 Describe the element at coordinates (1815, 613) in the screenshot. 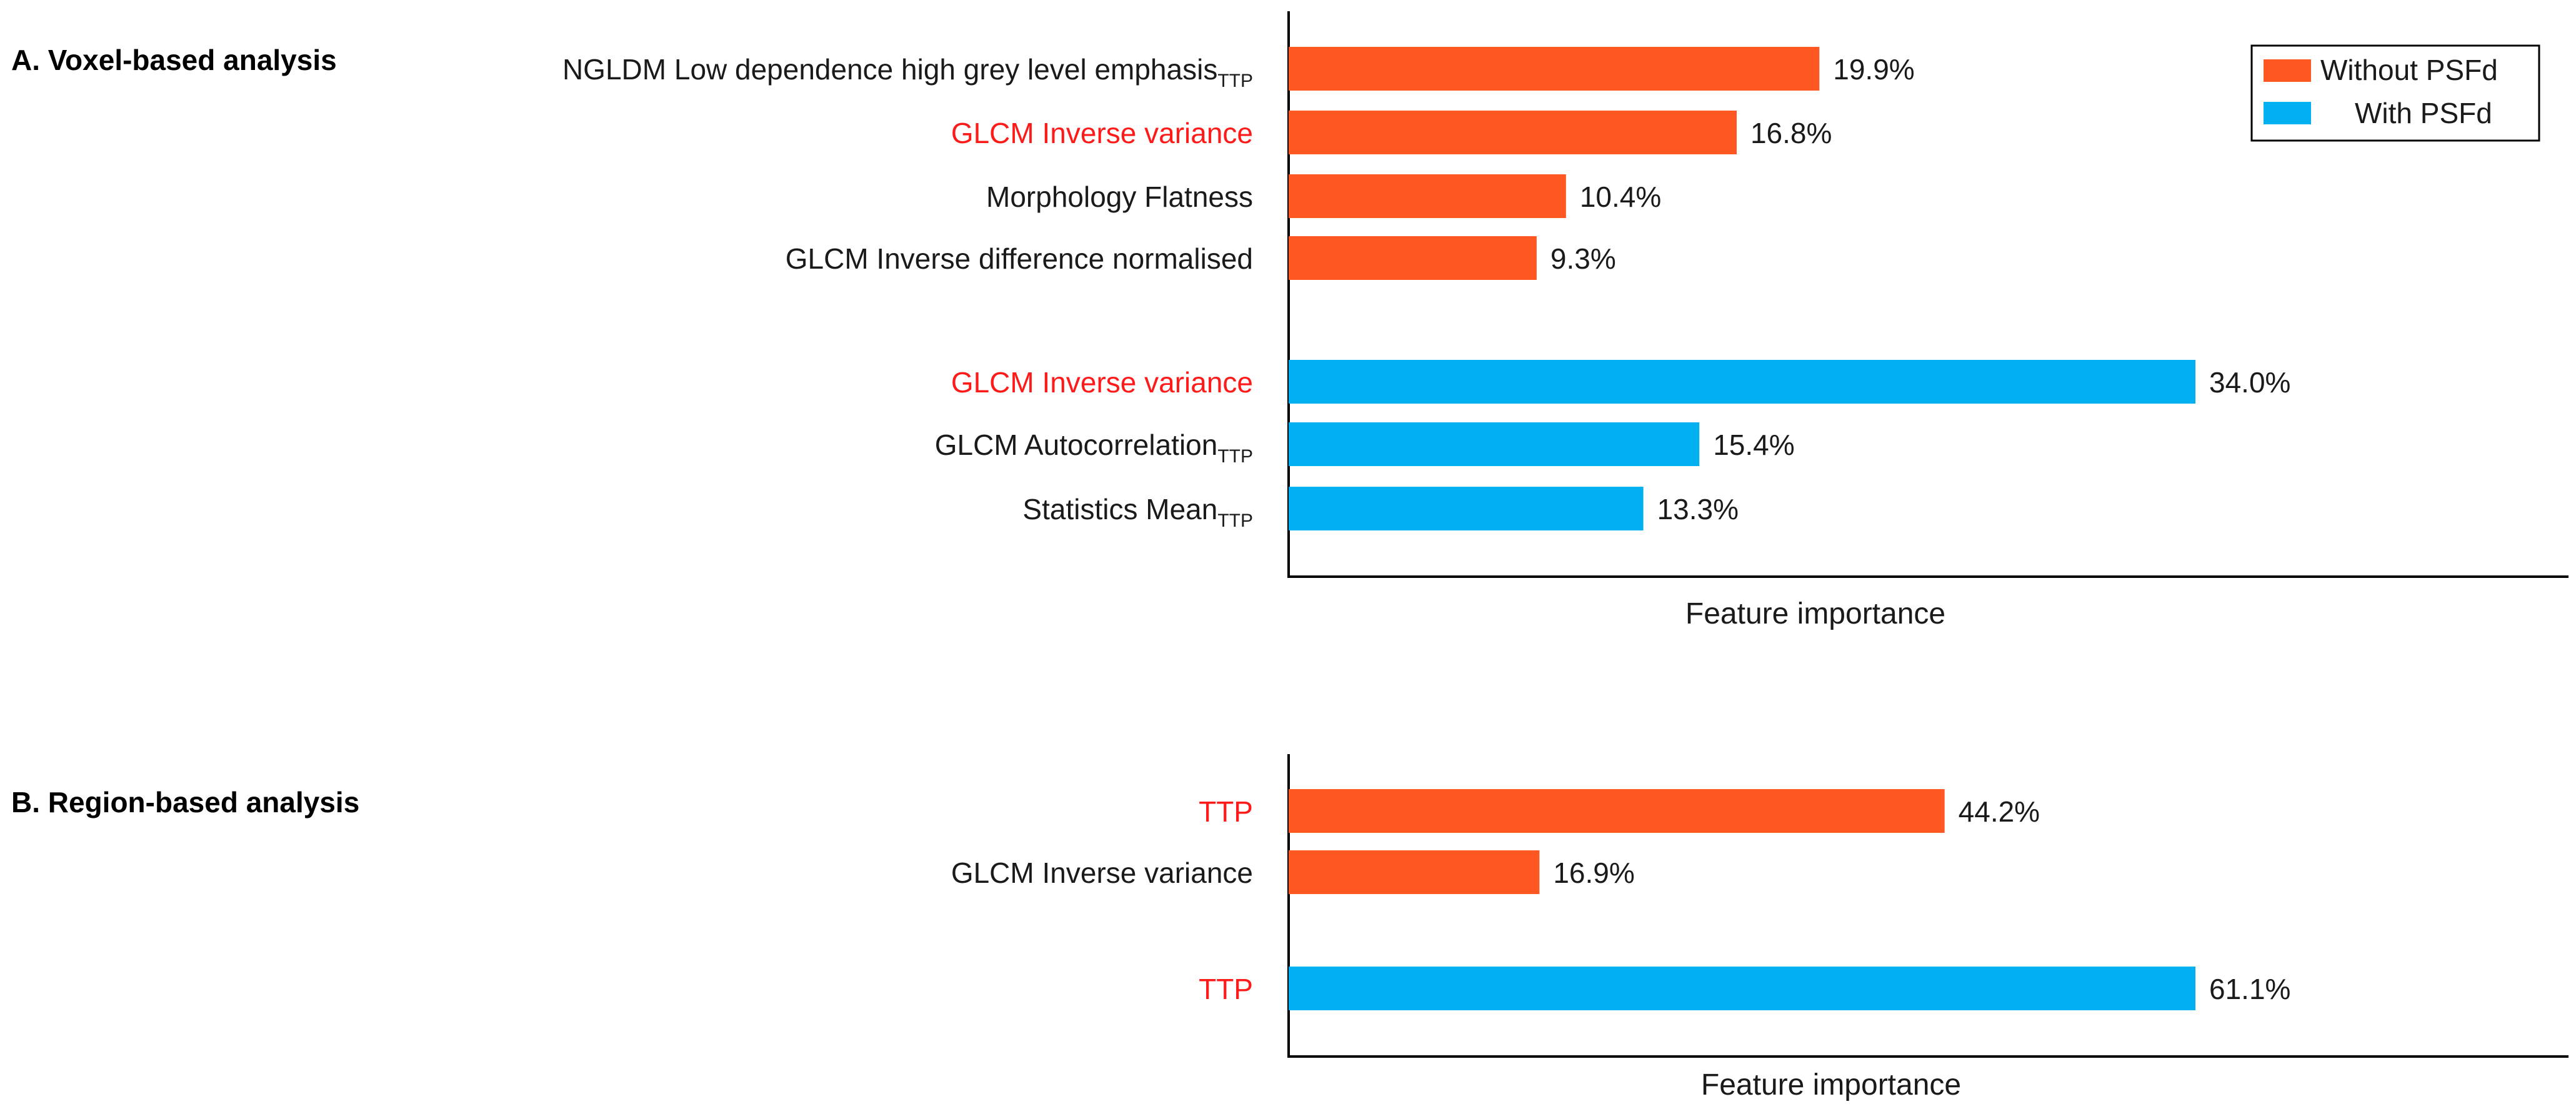

I see `panel-a-x-label: Feature importance` at that location.